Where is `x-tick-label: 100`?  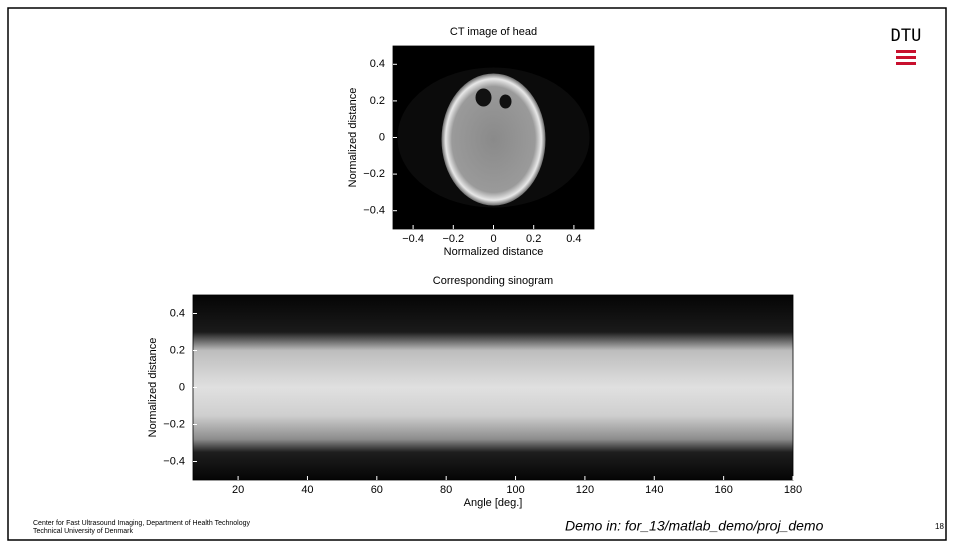
x-tick-label: 100 is located at coordinates (515, 490).